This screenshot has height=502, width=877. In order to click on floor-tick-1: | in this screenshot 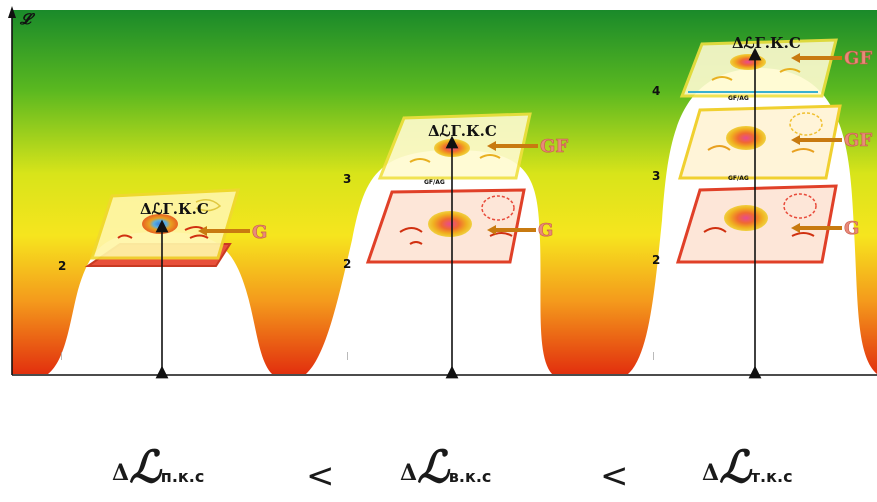, I will do `click(61, 355)`.